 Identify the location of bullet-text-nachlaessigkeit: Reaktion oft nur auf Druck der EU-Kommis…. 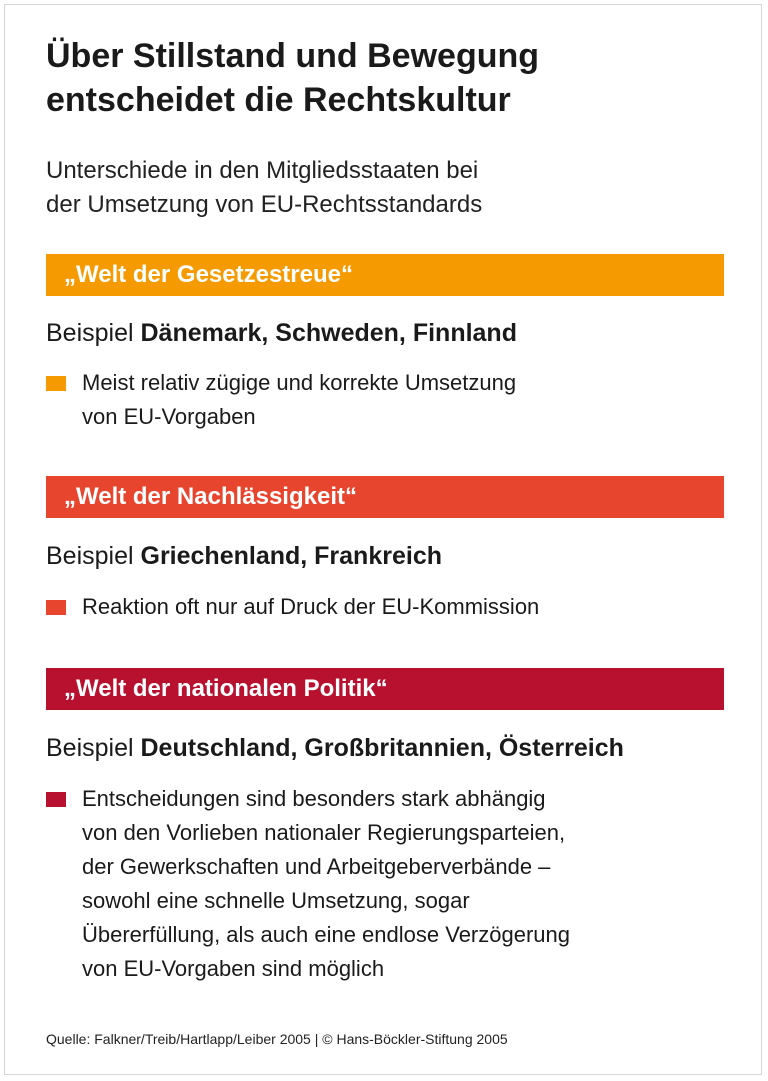
(407, 607).